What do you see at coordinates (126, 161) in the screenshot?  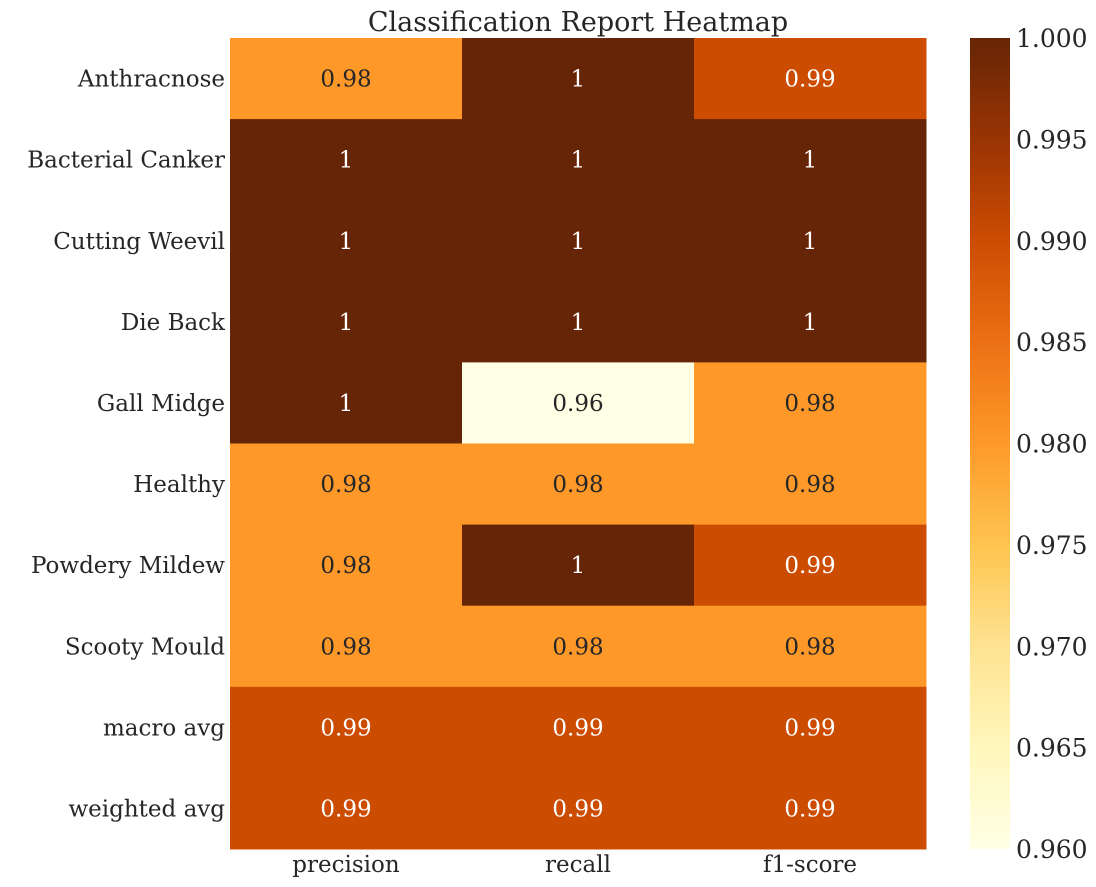 I see `row-label: Bacterial Canker` at bounding box center [126, 161].